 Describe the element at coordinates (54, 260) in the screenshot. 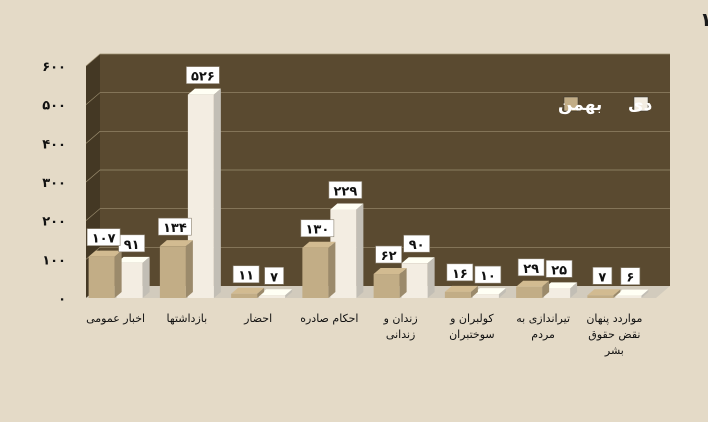

I see `y-tick-label: ۱۰۰` at that location.